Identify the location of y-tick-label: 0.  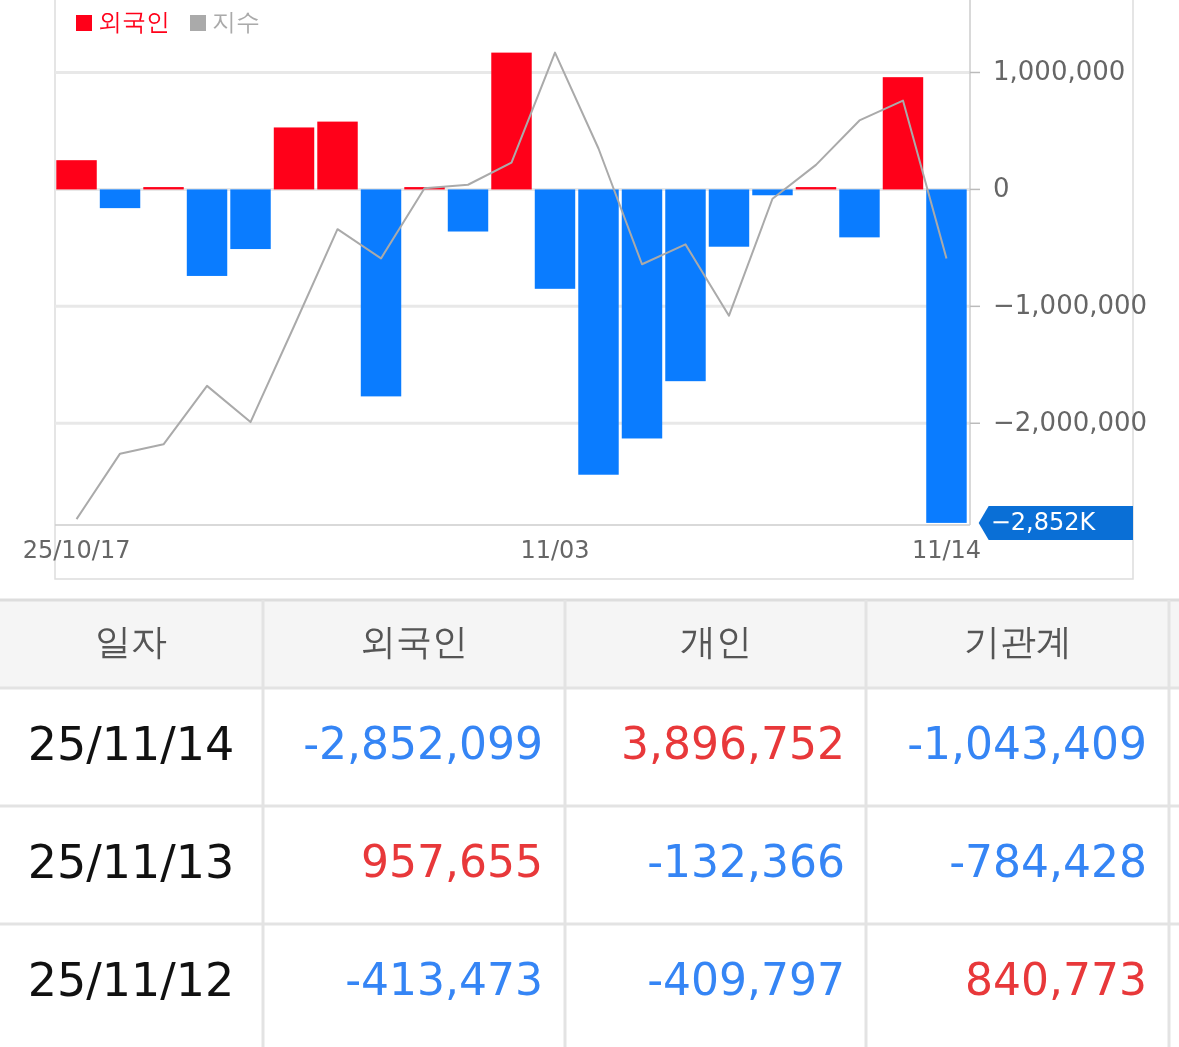
(1001, 187).